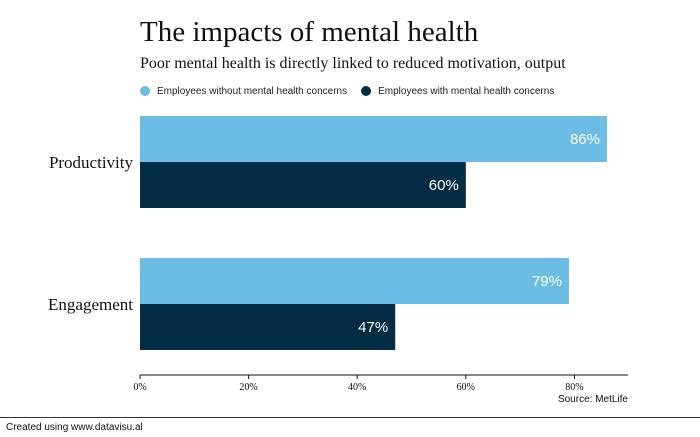 This screenshot has width=700, height=437. Describe the element at coordinates (350, 417) in the screenshot. I see `footer-divider` at that location.